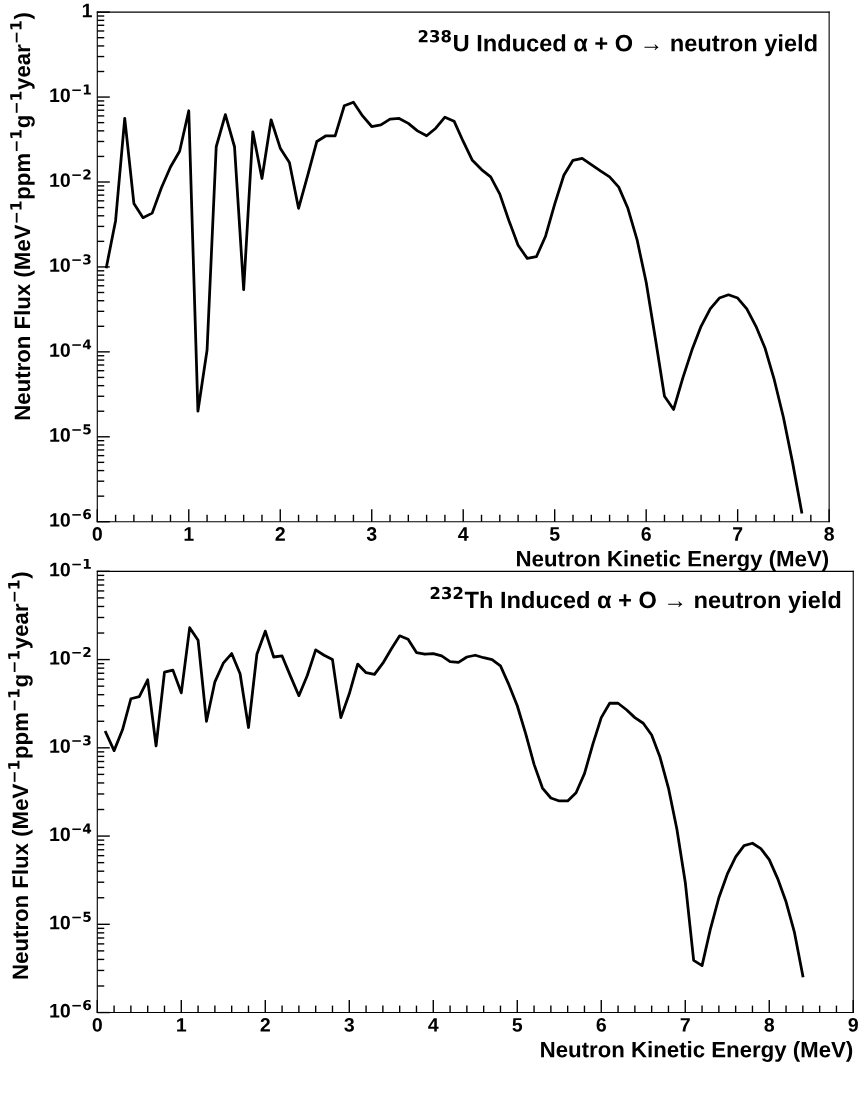  I want to click on x-tick-label: 9, so click(853, 1024).